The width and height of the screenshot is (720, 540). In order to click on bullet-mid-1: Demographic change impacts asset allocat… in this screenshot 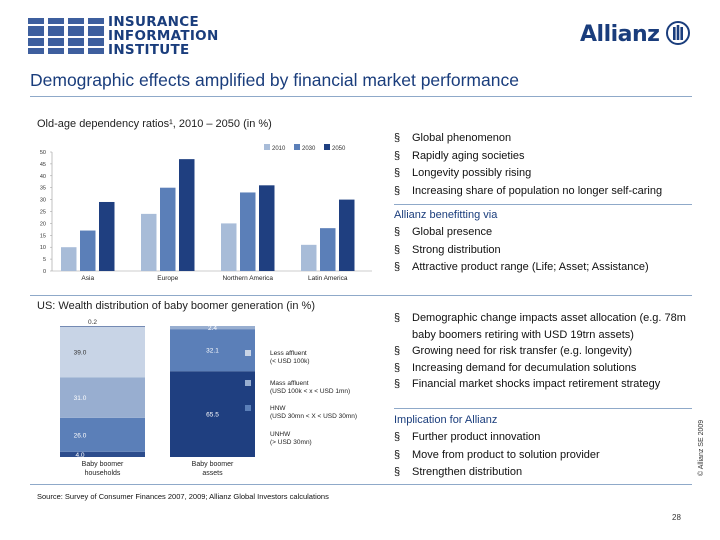, I will do `click(545, 326)`.